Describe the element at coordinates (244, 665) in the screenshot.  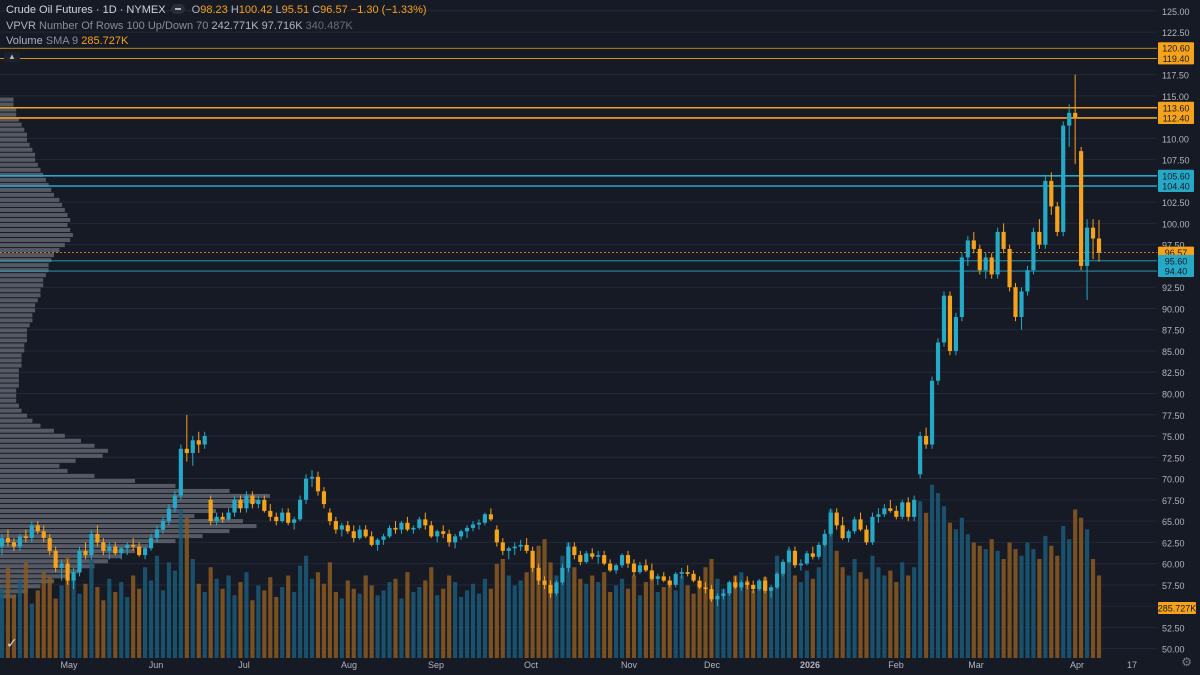
I see `time-tick-label: Jul` at that location.